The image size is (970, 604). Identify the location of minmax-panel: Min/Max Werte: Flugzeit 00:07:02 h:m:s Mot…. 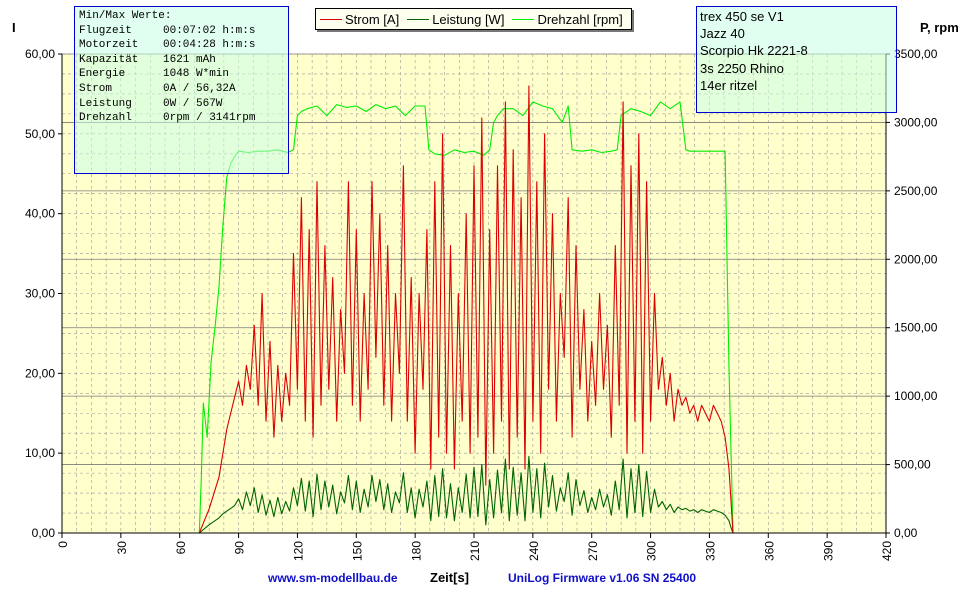
(181, 90).